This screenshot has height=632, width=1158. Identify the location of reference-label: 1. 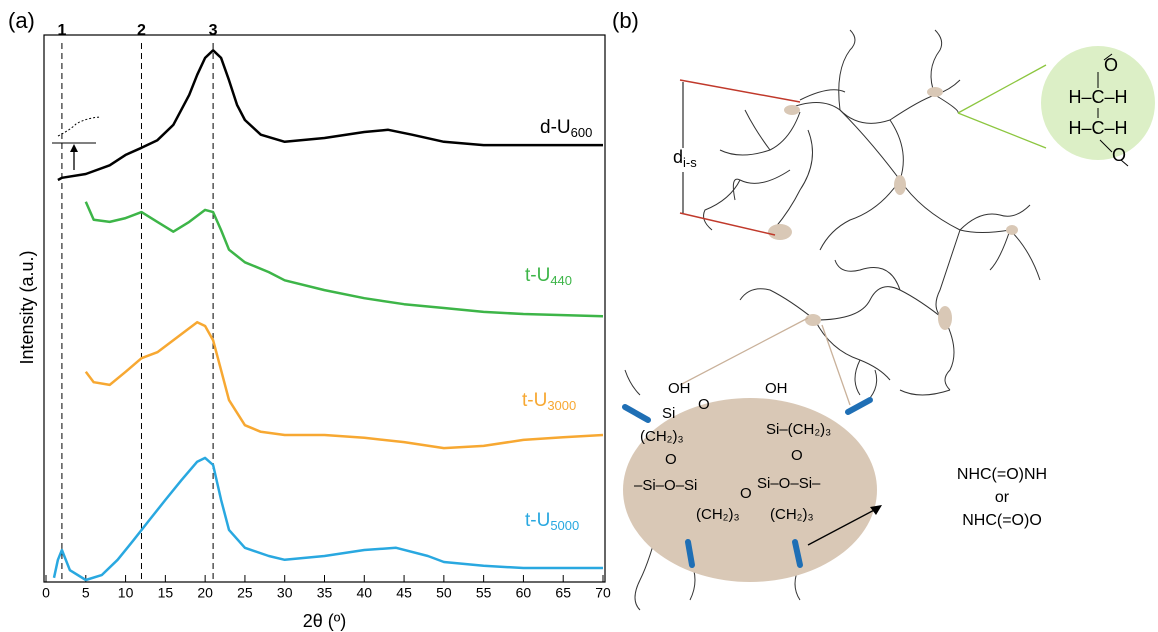
(61, 30).